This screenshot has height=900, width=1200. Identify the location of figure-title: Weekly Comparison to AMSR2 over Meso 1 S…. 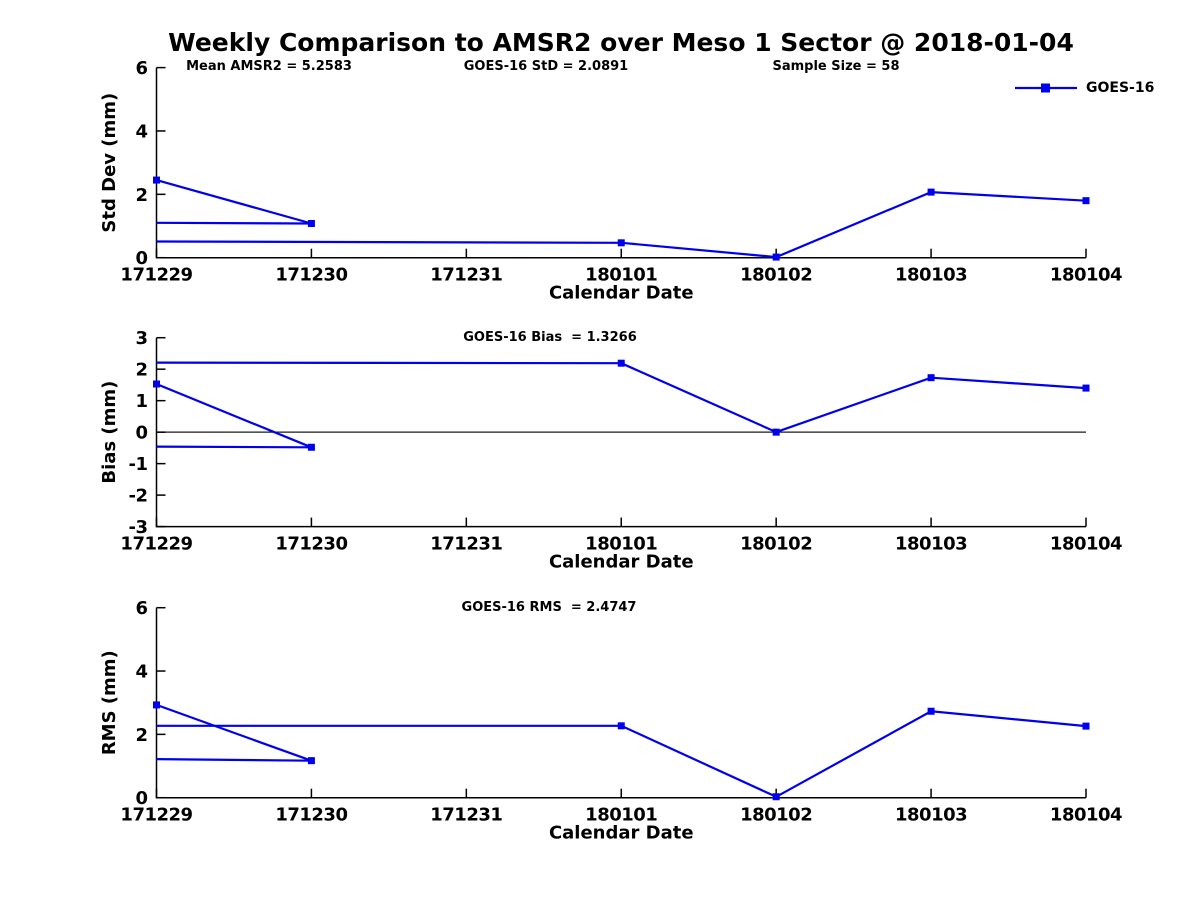
(621, 42).